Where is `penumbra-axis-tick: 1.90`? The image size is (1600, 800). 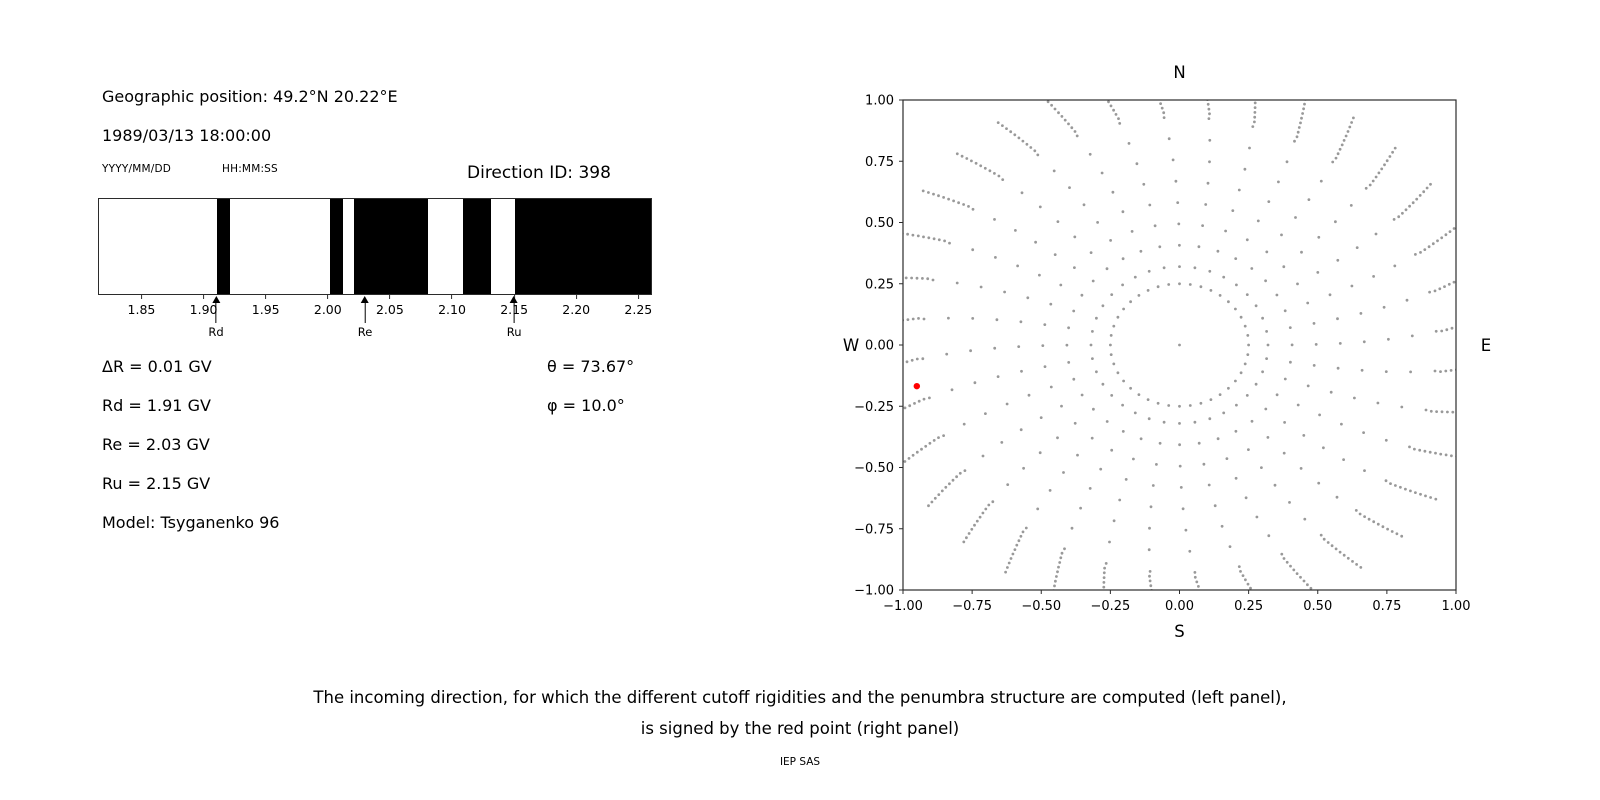 penumbra-axis-tick: 1.90 is located at coordinates (204, 306).